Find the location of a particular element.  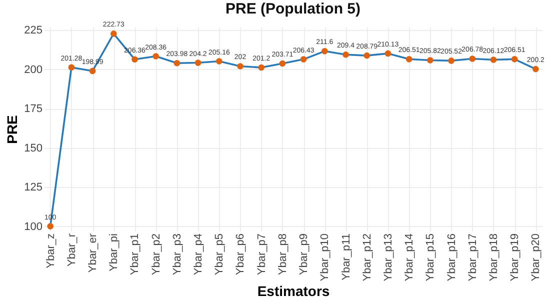

x-tick-label: Ybar_er is located at coordinates (93, 253).